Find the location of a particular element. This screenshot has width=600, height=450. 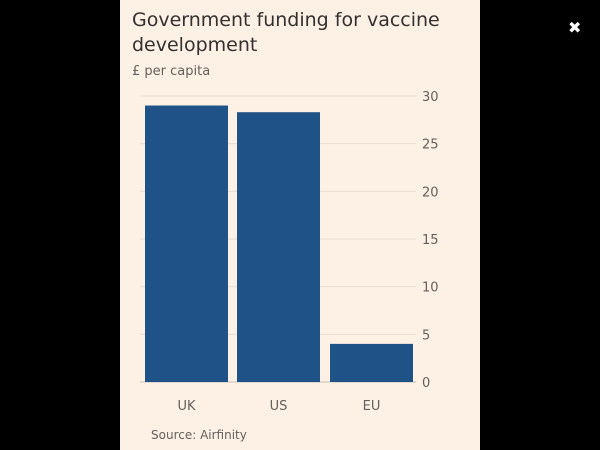

y-tick-label: 15 is located at coordinates (430, 240).